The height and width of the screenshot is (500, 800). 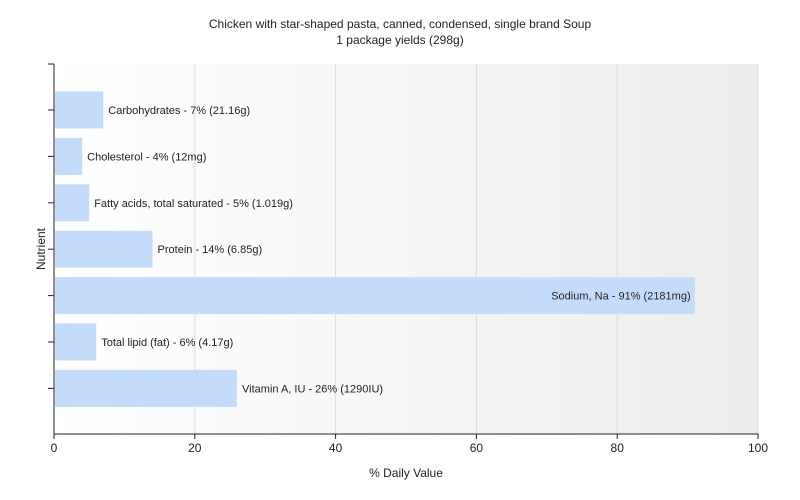 I want to click on x-tick-label-4: 80, so click(x=618, y=448).